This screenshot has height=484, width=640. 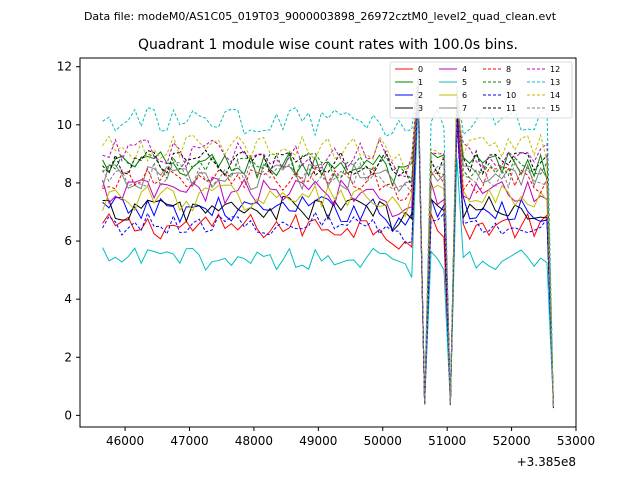 What do you see at coordinates (420, 95) in the screenshot?
I see `legend-label: 2` at bounding box center [420, 95].